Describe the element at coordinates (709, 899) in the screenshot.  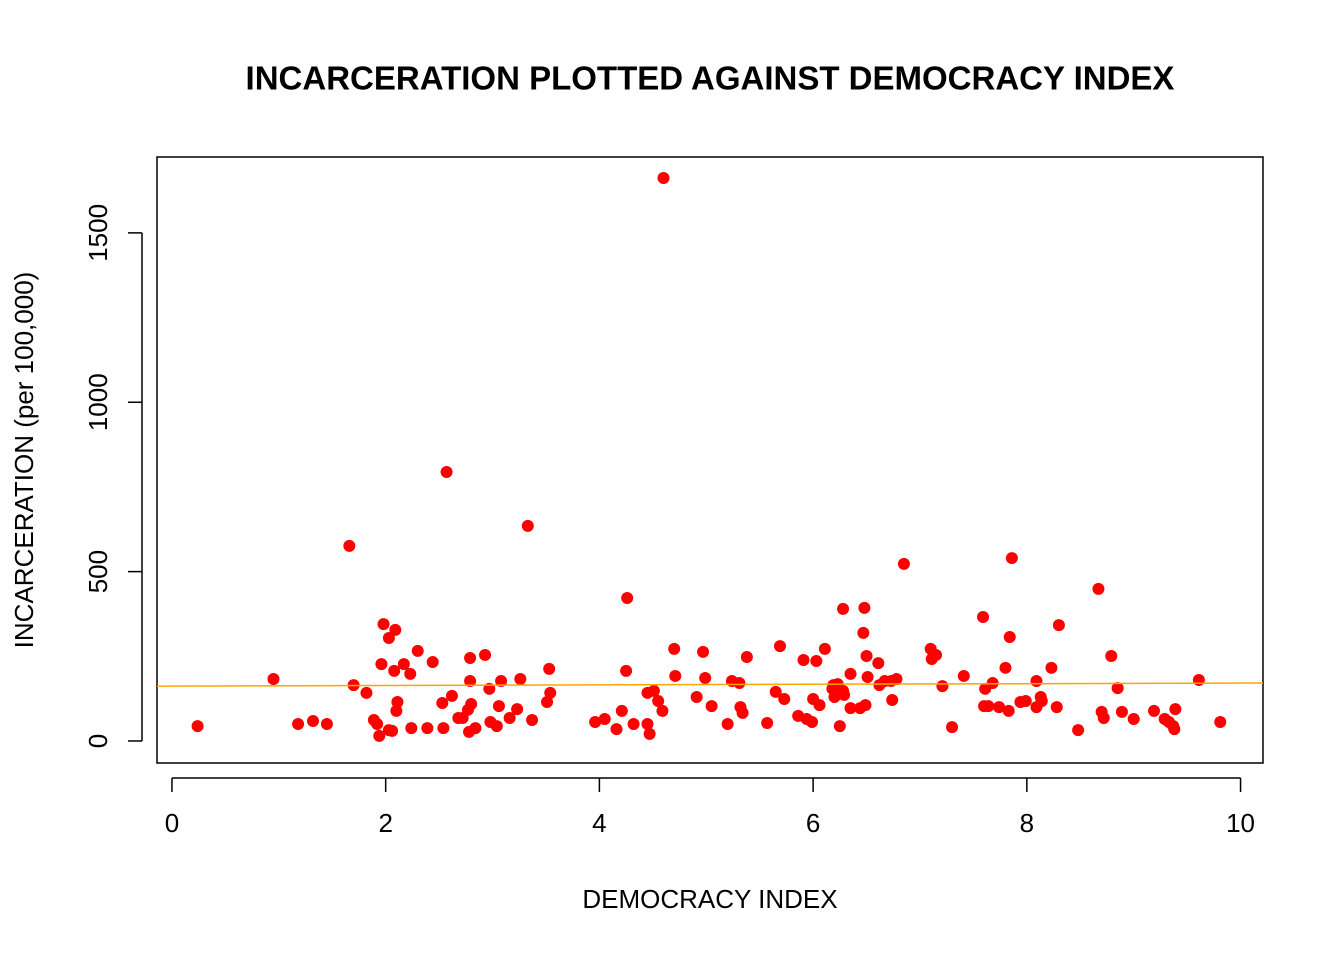
I see `x-axis-label: DEMOCRACY INDEX` at that location.